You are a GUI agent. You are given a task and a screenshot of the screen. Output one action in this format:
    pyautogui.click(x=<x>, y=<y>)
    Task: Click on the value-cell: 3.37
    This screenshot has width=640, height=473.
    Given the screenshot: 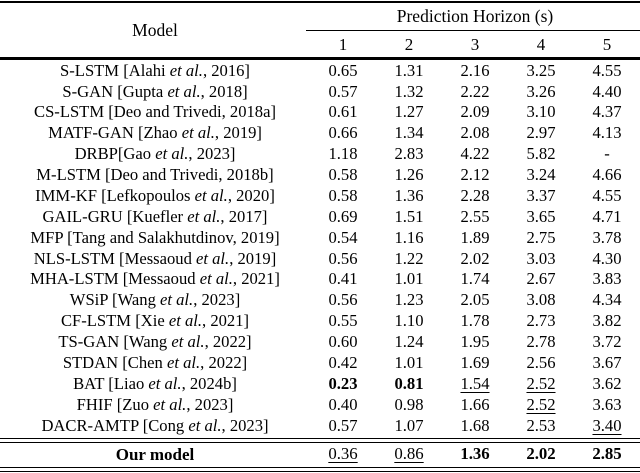 What is the action you would take?
    pyautogui.click(x=541, y=195)
    